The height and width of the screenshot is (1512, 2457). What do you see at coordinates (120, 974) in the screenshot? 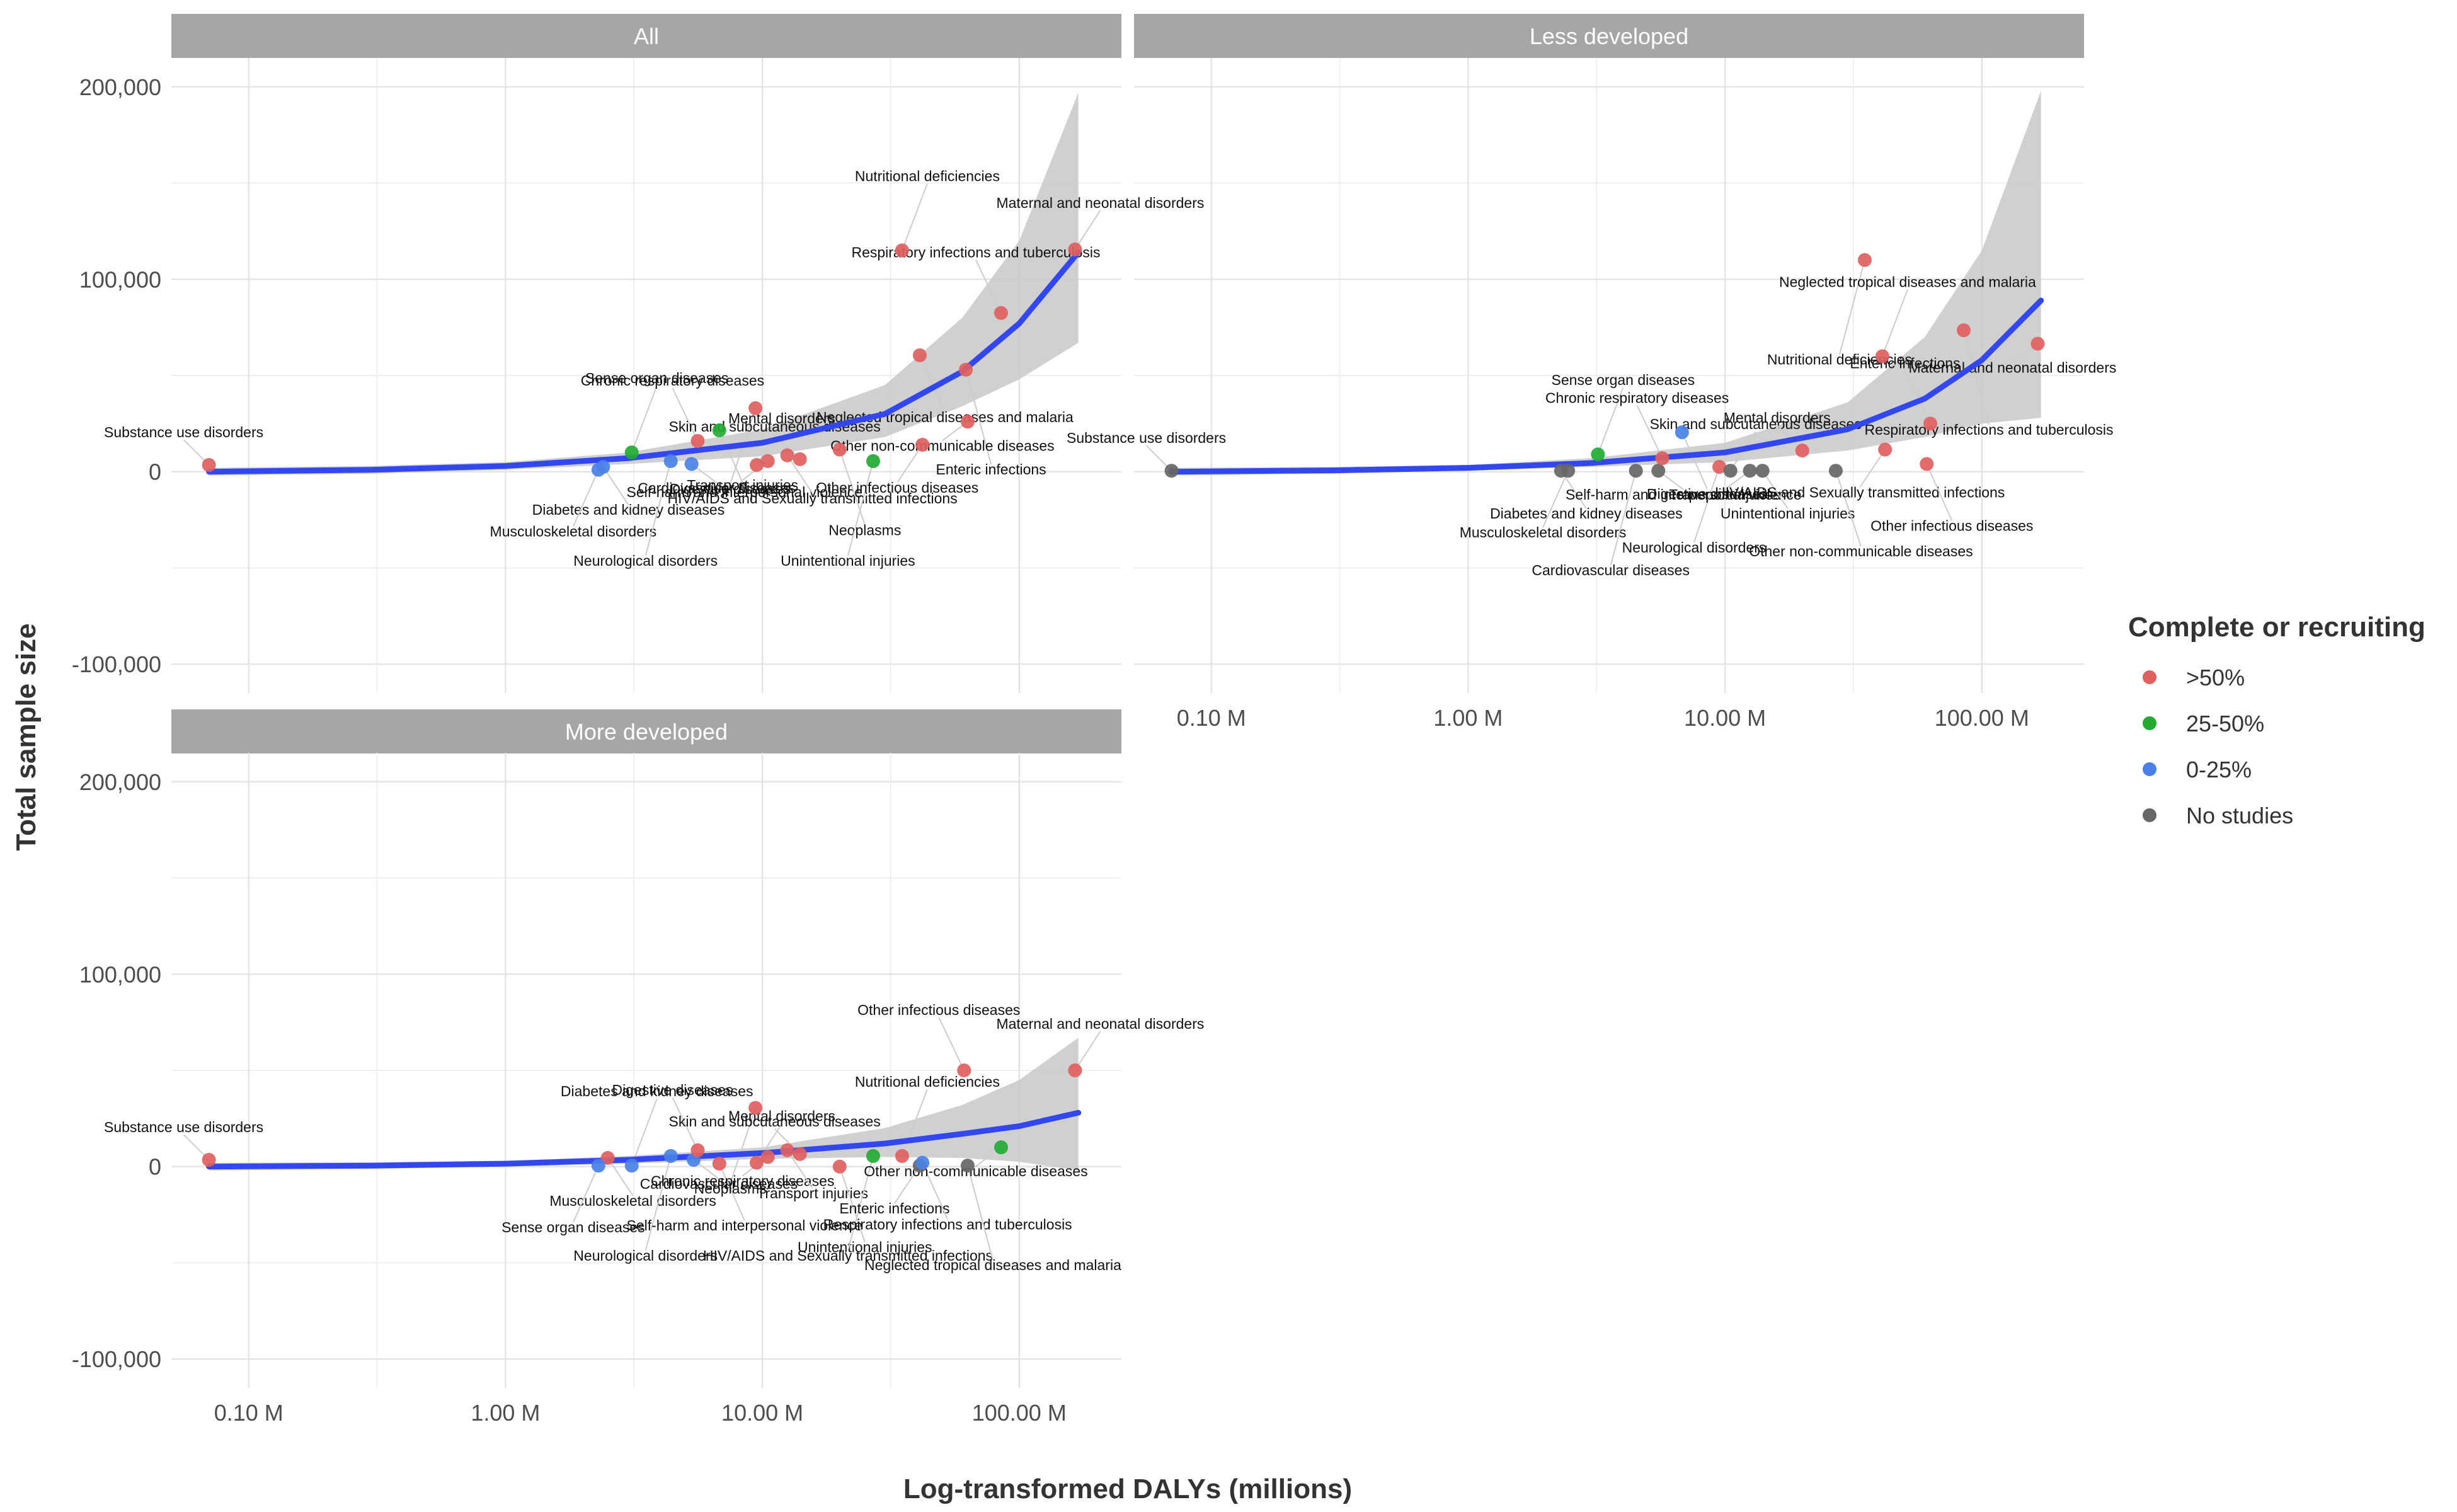
I see `y-tick-label: 100,000` at bounding box center [120, 974].